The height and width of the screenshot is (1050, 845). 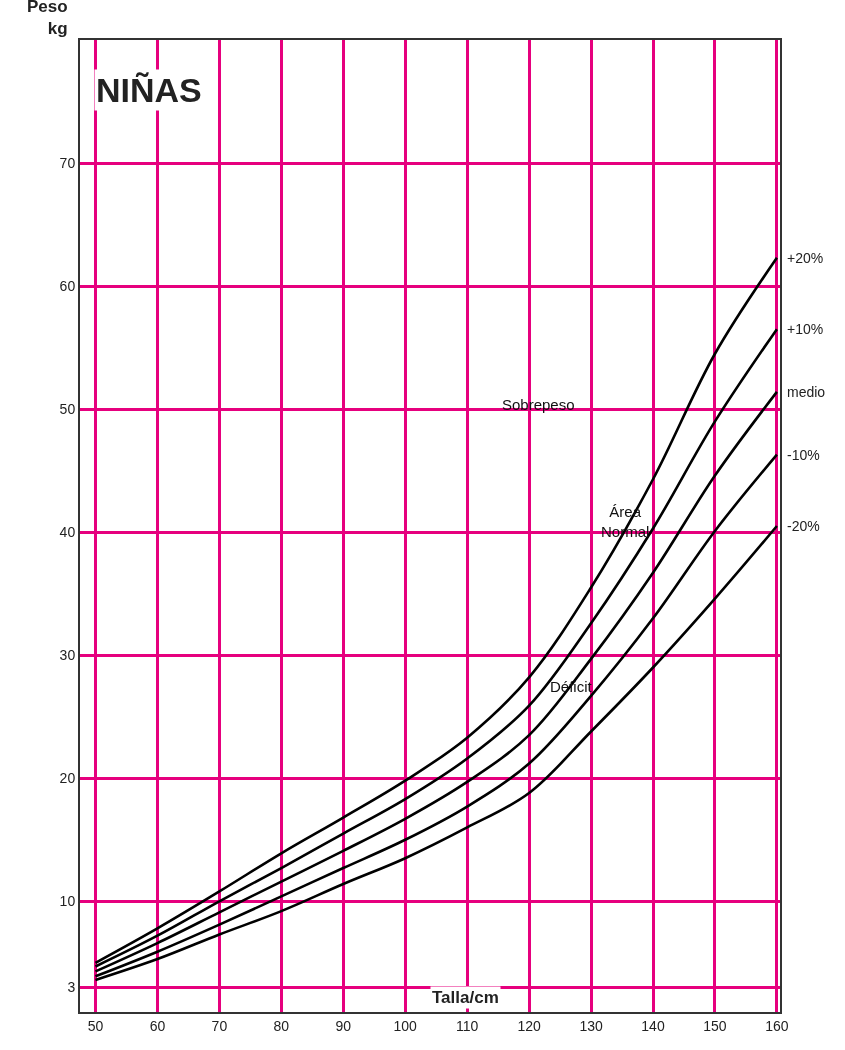 I want to click on y-tick-label: 20, so click(x=67, y=778).